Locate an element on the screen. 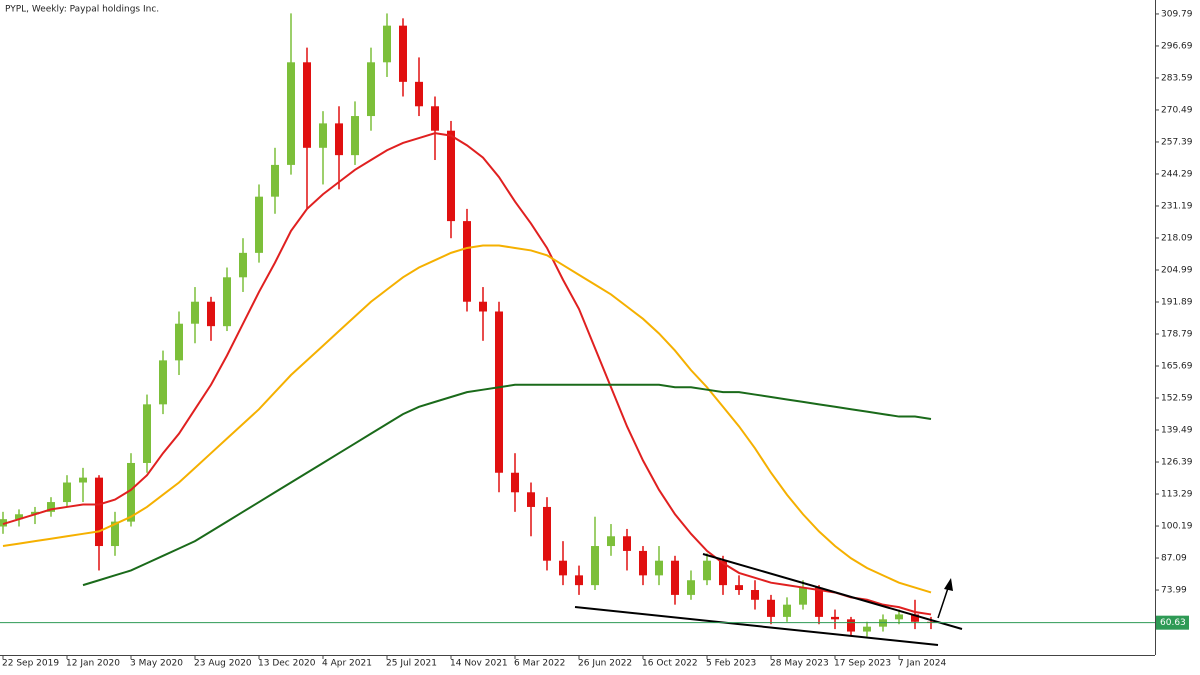 The width and height of the screenshot is (1200, 675). x-tick-label: 4 Apr 2021 is located at coordinates (347, 664).